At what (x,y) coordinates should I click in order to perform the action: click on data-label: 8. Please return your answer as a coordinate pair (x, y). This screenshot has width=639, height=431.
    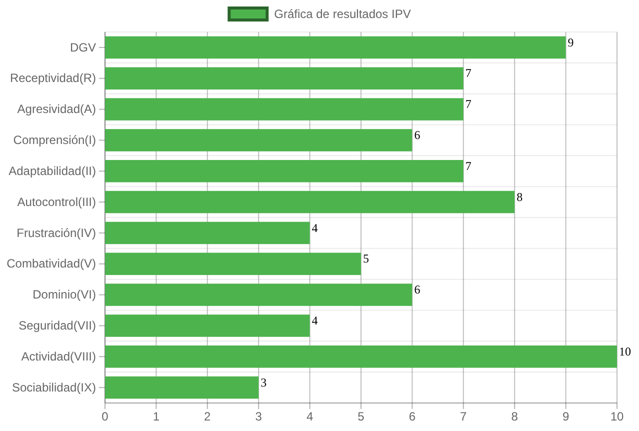
    Looking at the image, I should click on (519, 197).